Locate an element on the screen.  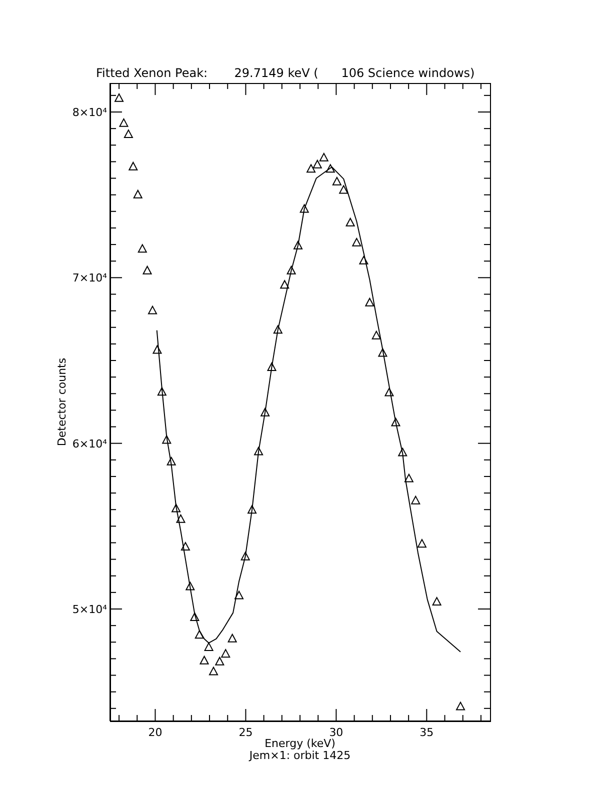
x-tick-label: 25 is located at coordinates (245, 732).